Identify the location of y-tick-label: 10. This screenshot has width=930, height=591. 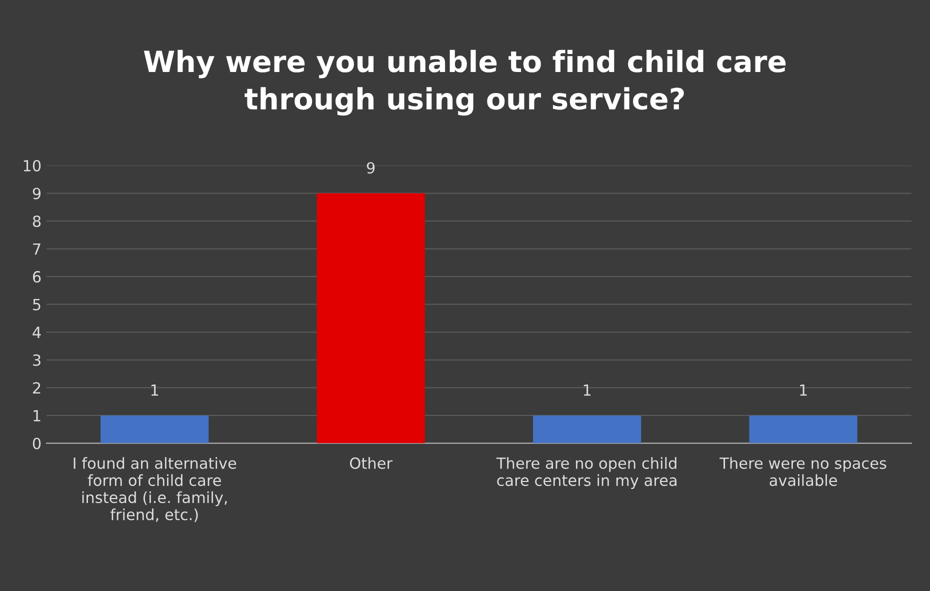
(32, 166).